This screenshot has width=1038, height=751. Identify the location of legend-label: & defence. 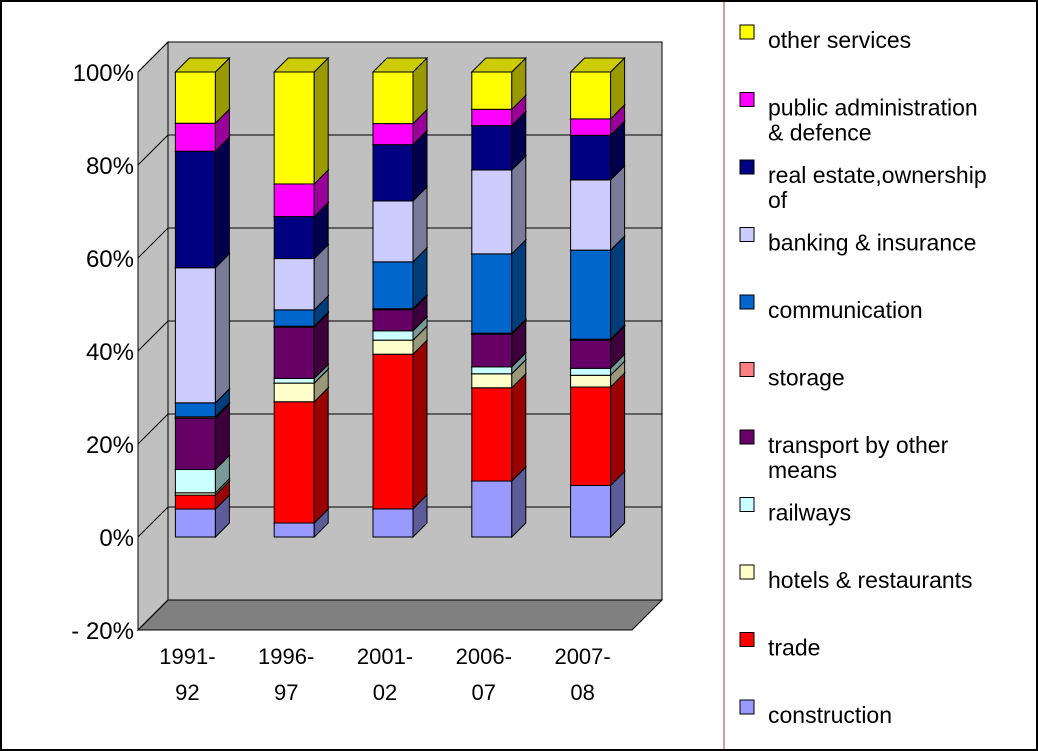
(820, 133).